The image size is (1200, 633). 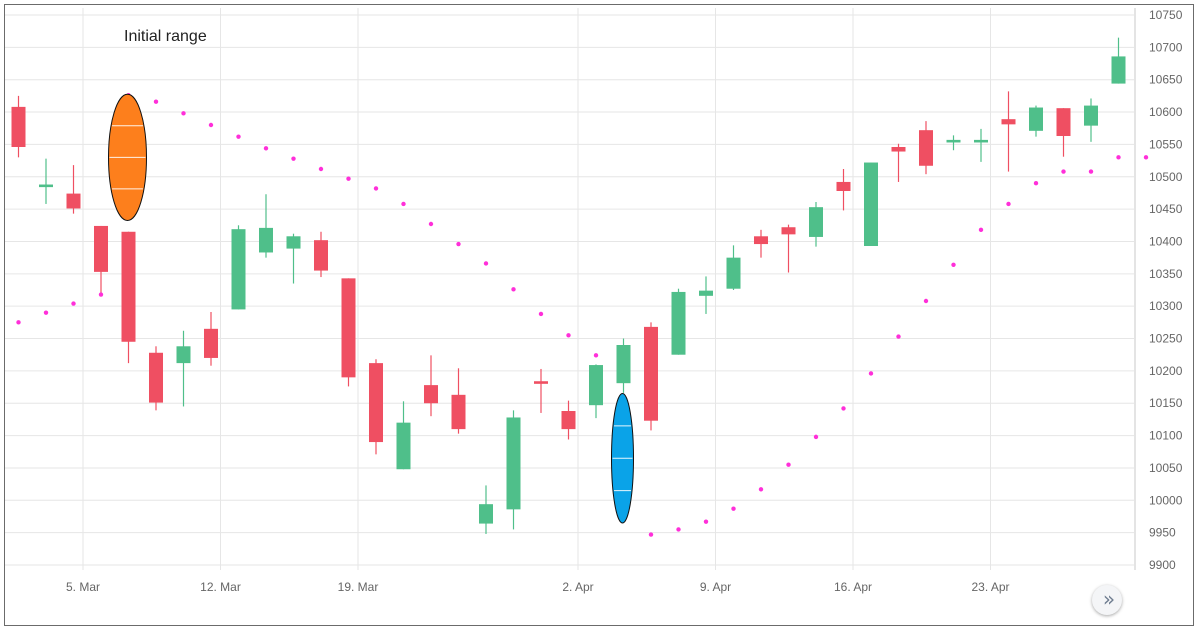 I want to click on y-tick-label: 10500, so click(x=1166, y=177).